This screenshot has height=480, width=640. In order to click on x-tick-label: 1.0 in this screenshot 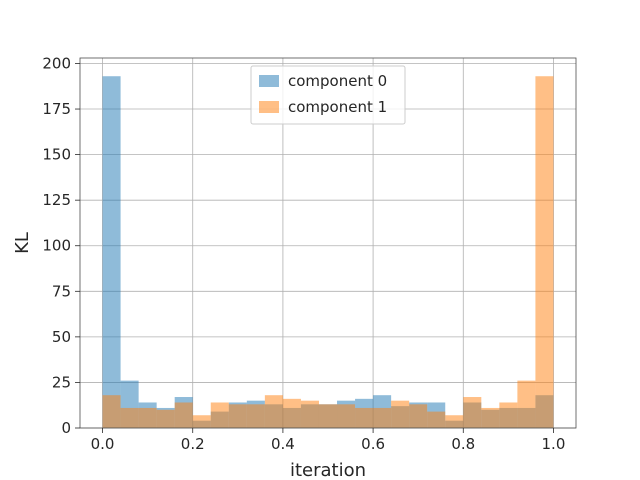, I will do `click(554, 444)`.